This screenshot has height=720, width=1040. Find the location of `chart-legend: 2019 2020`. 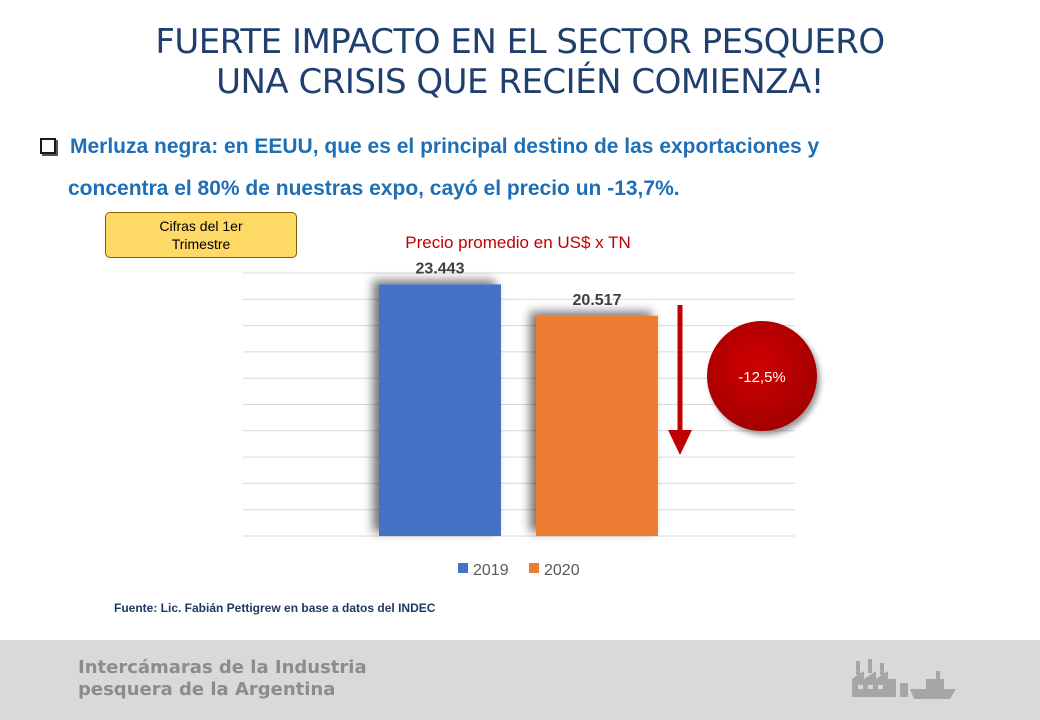

chart-legend: 2019 2020 is located at coordinates (519, 570).